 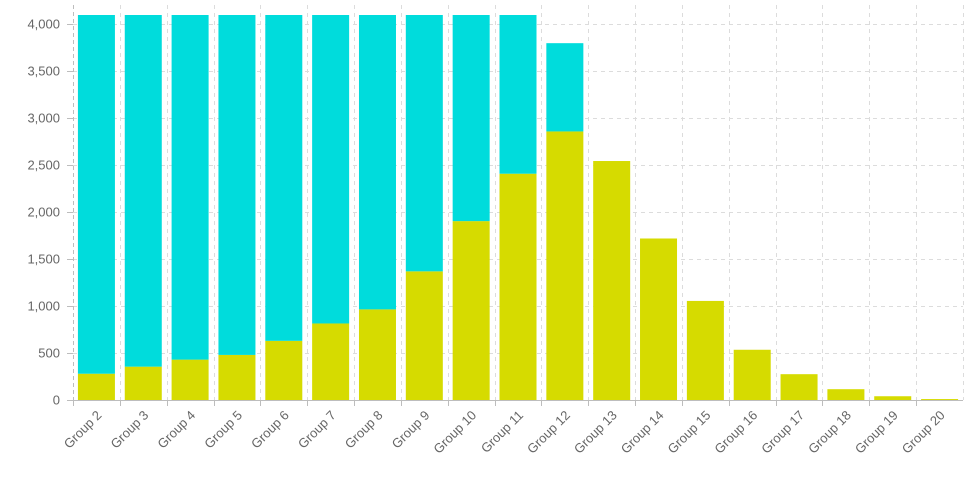 I want to click on x-tick-label: Group 16, so click(x=735, y=432).